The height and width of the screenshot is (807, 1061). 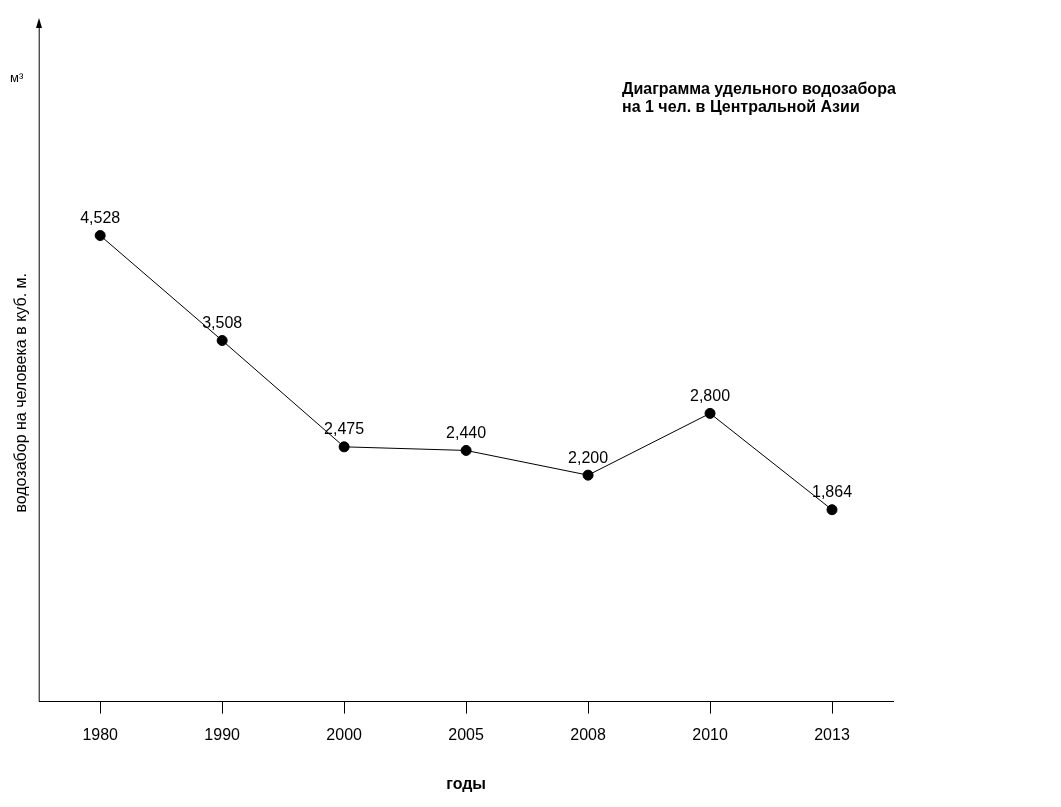 I want to click on x-tick-label: 1980, so click(x=100, y=734).